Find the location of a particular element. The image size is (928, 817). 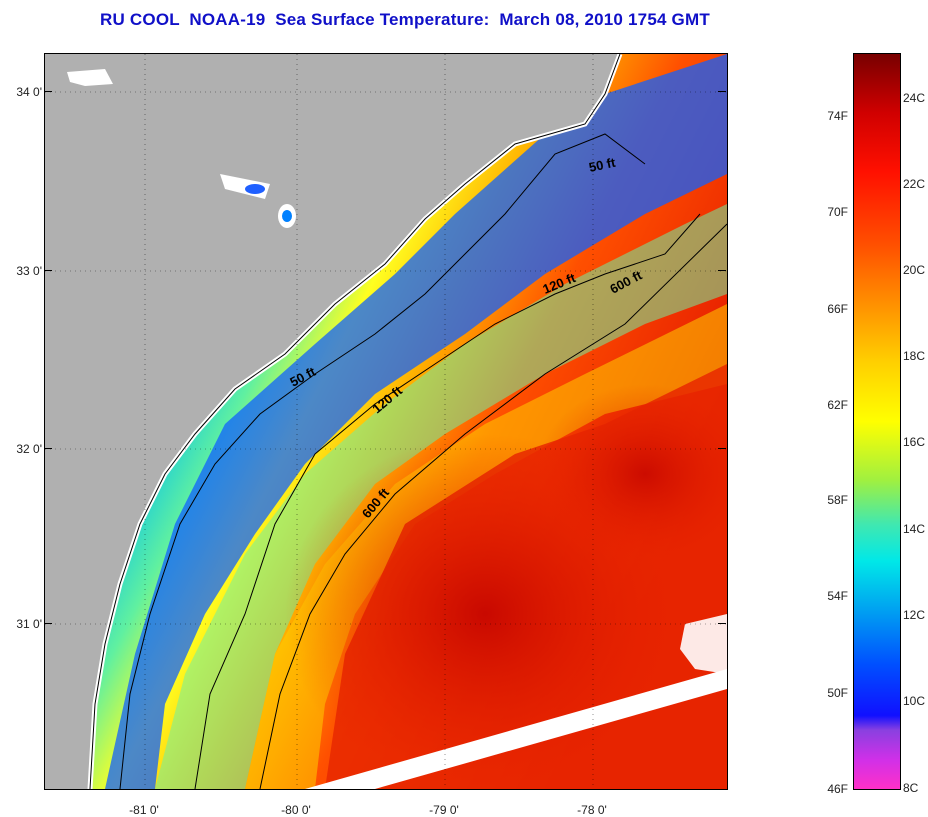

temperature-colorbar is located at coordinates (877, 421).